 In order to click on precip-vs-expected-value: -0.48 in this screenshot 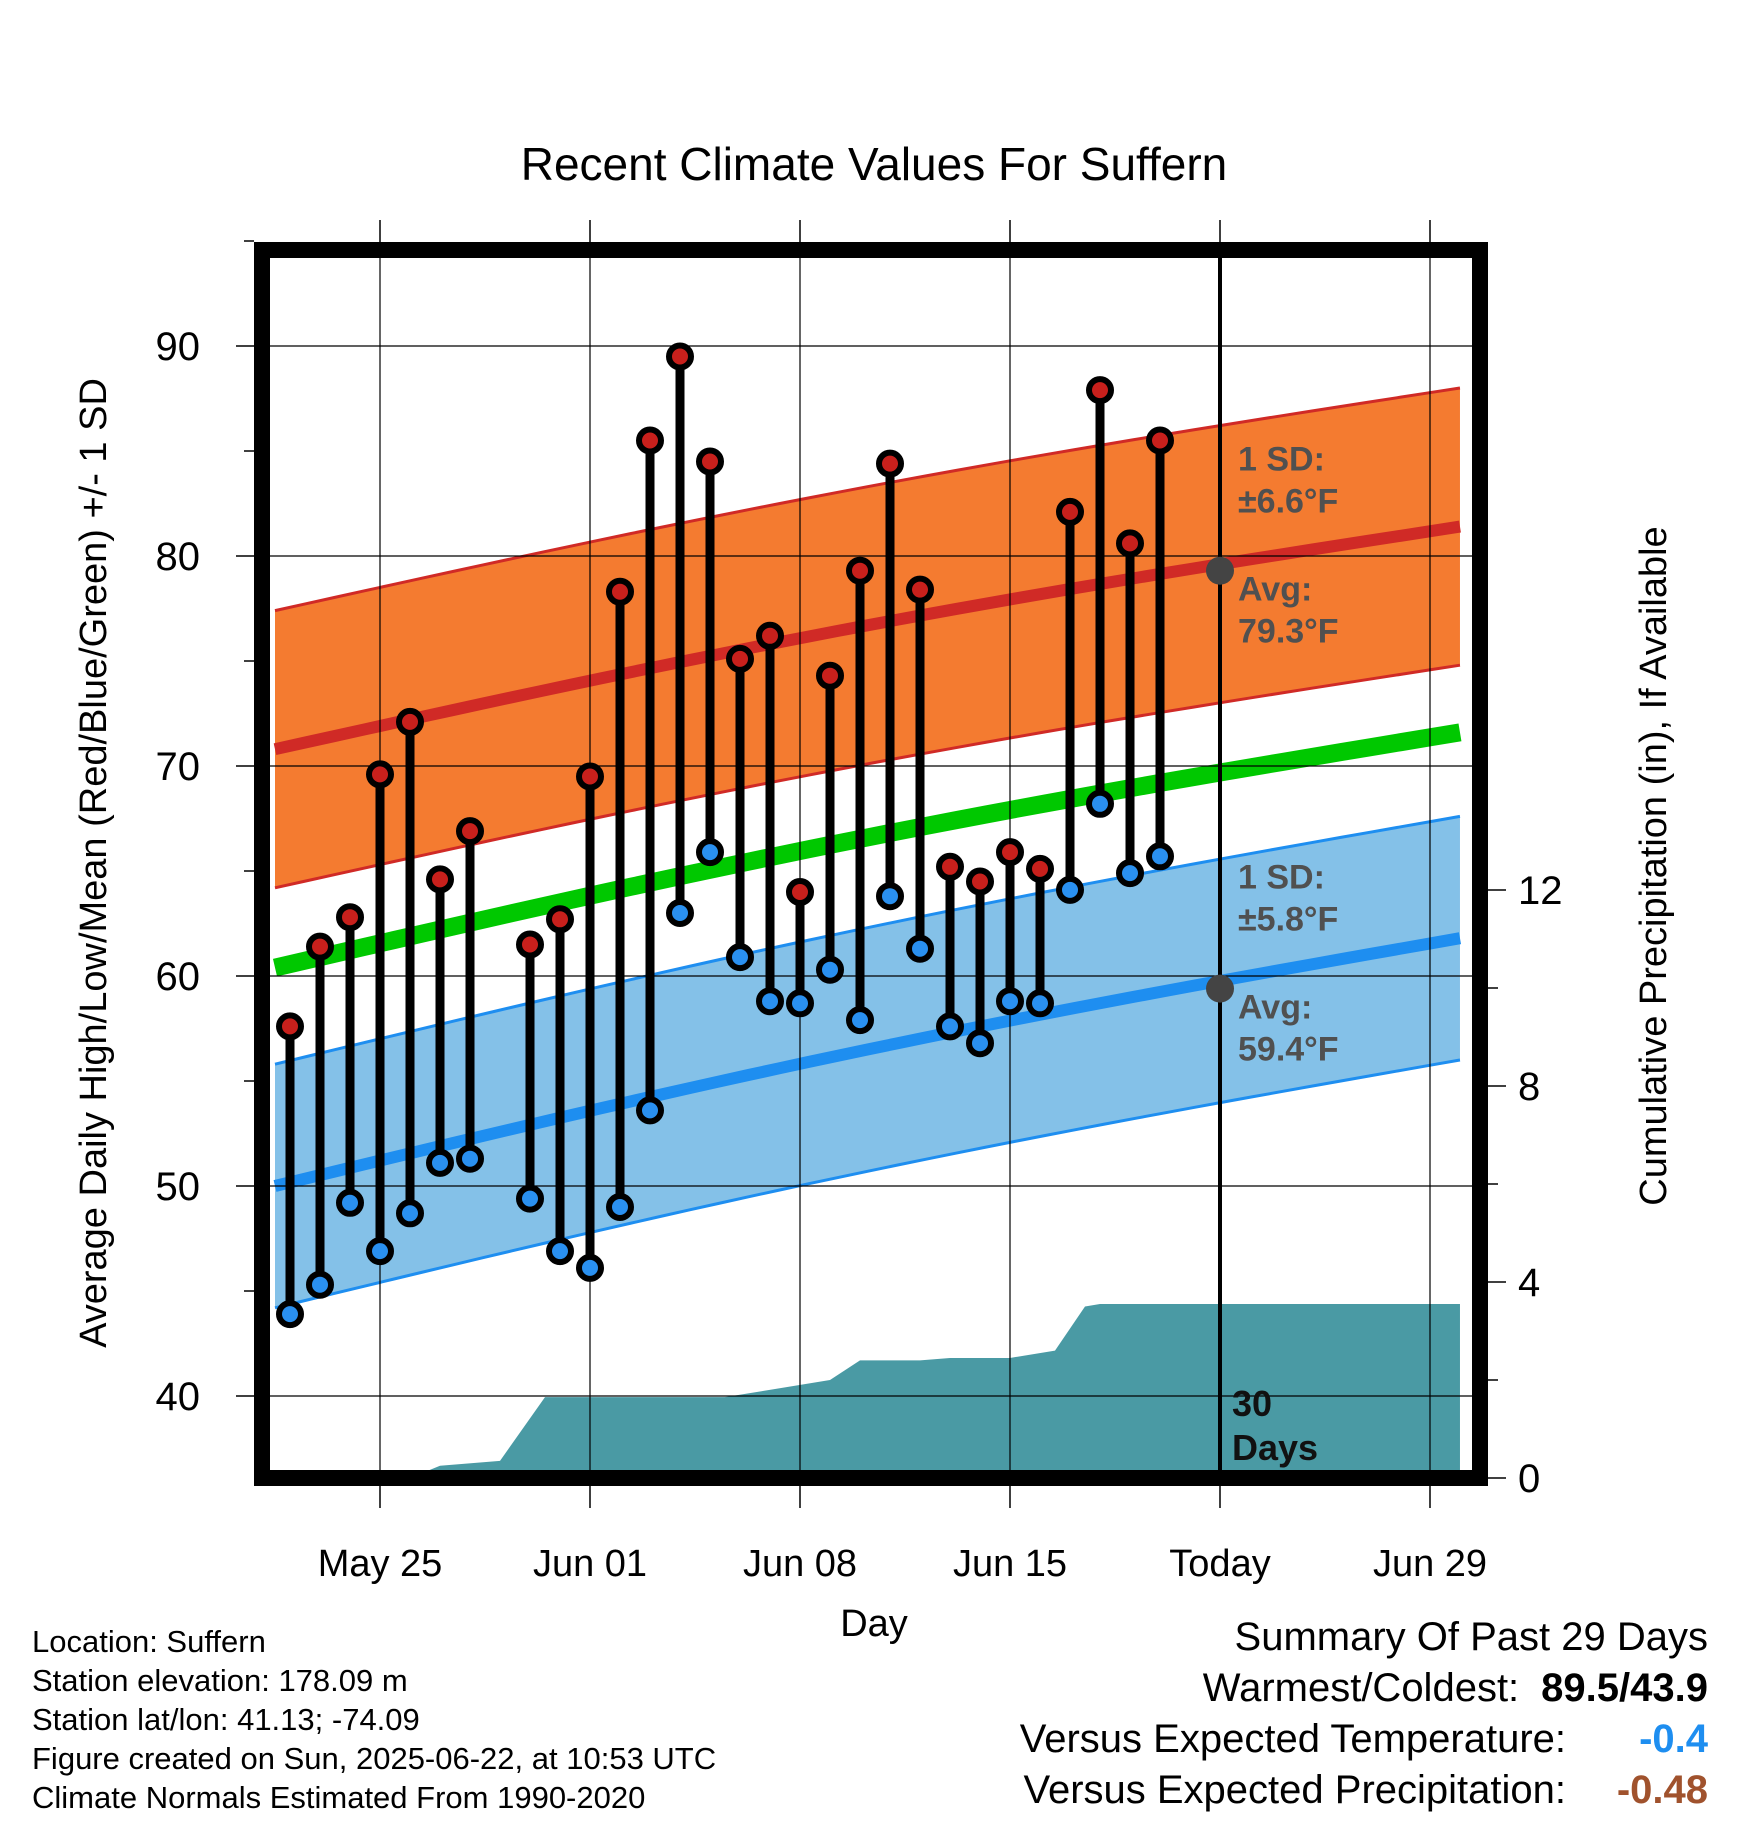, I will do `click(1662, 1790)`.